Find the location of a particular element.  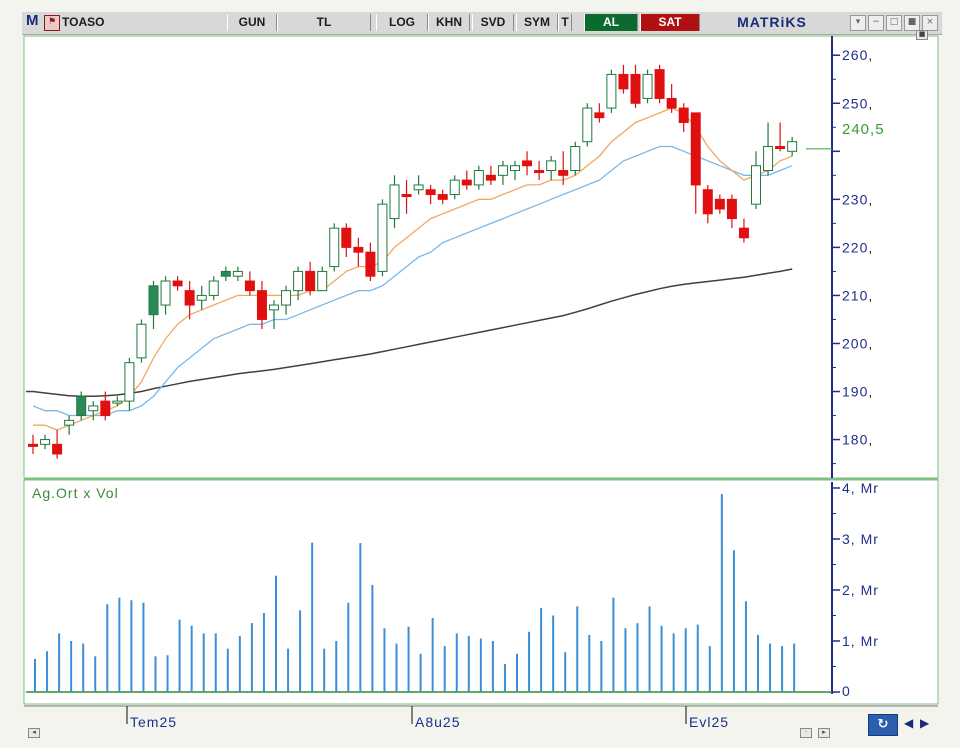

refresh-icon: ↻ is located at coordinates (883, 725).